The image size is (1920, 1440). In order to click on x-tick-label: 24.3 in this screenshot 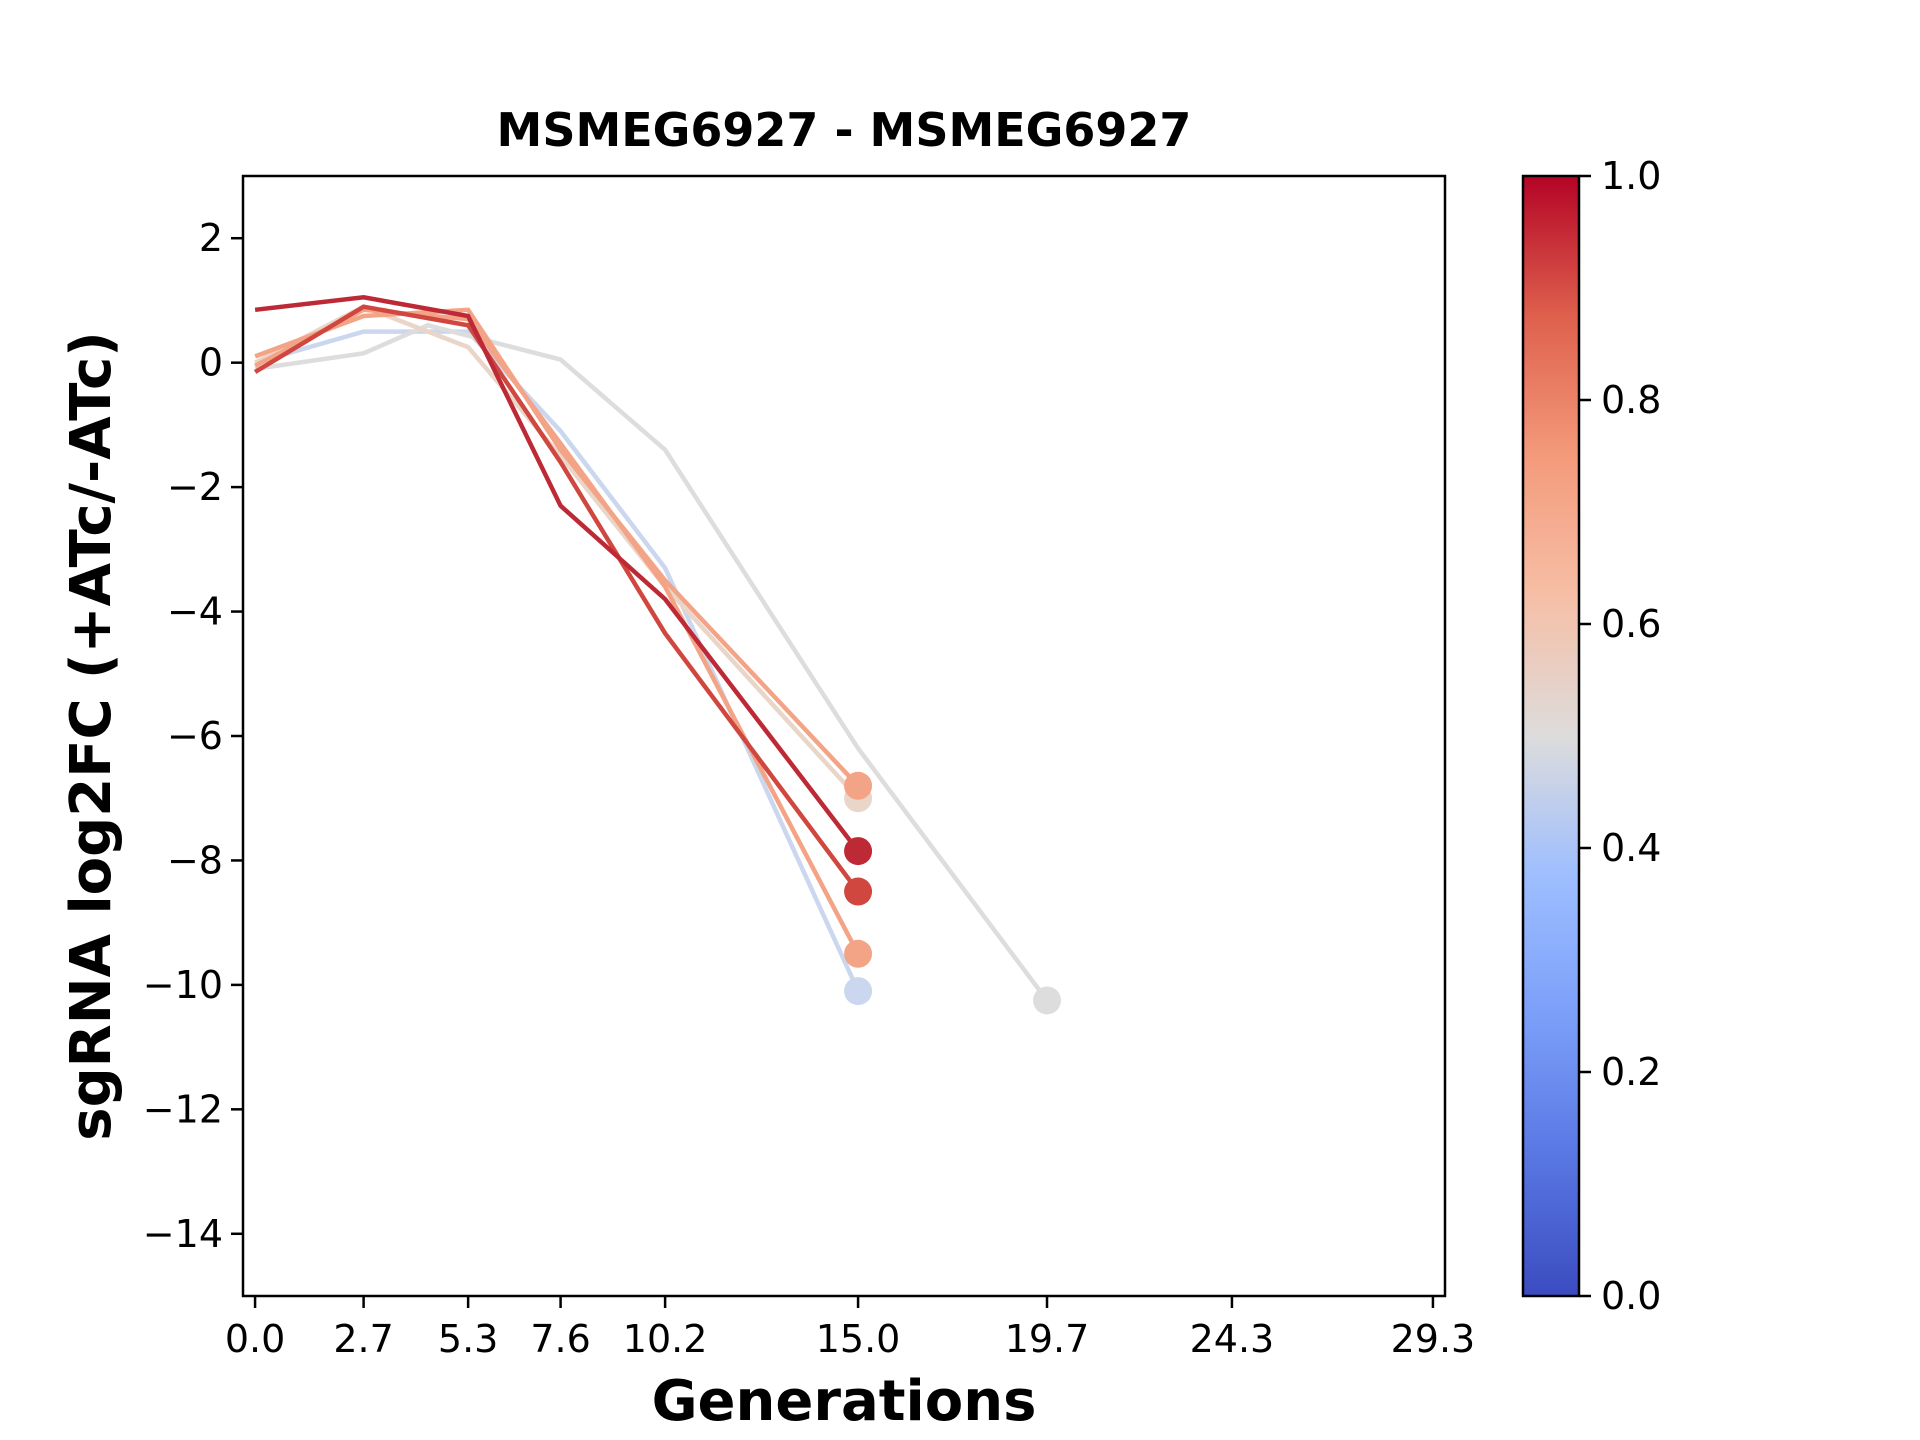, I will do `click(1232, 1339)`.